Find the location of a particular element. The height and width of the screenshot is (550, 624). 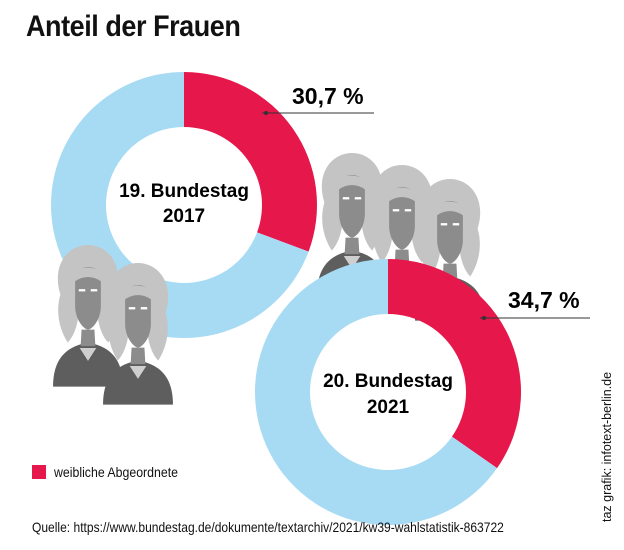

legend: weibliche Abgeordnete is located at coordinates (113, 472).